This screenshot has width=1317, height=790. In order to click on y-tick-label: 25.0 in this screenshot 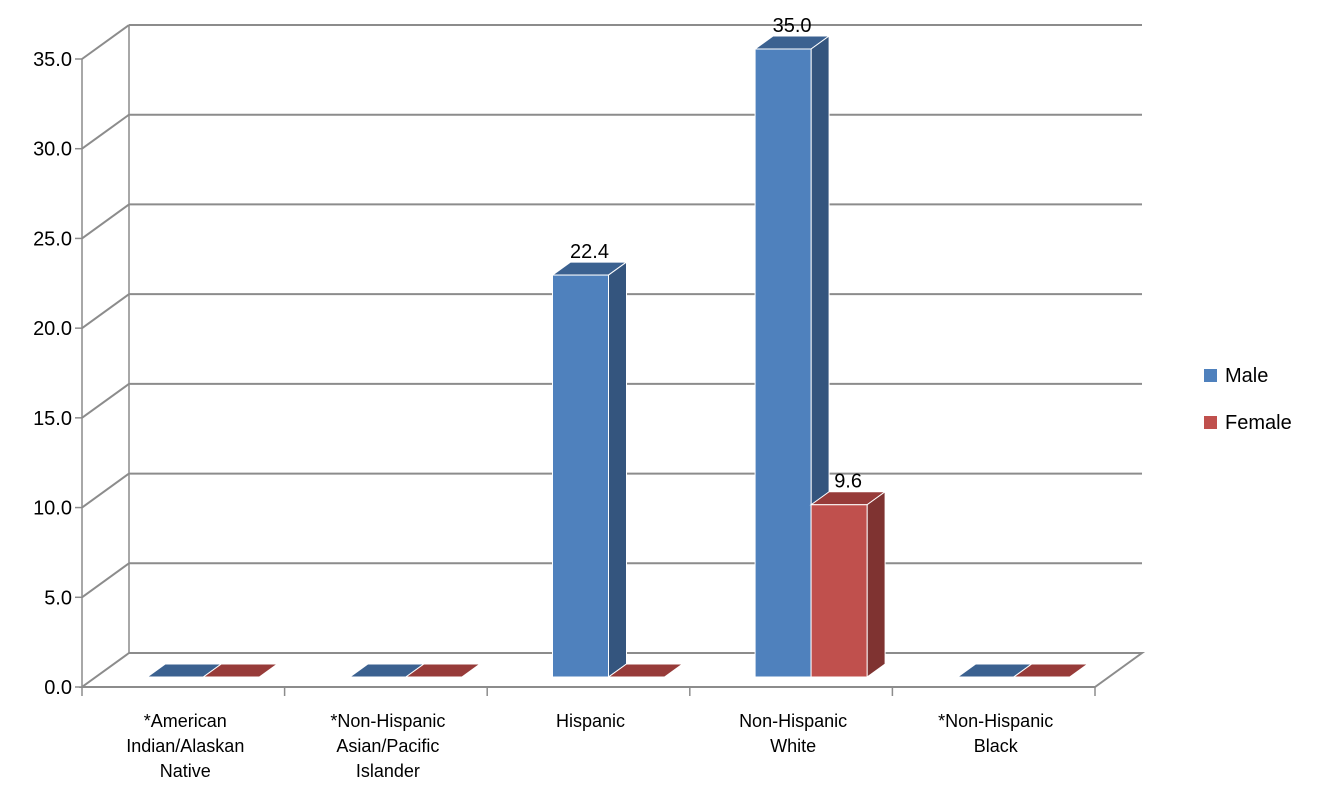, I will do `click(52, 239)`.